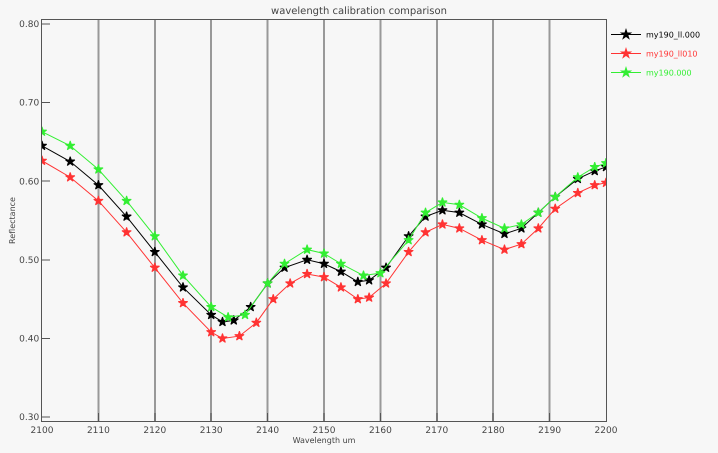 The height and width of the screenshot is (453, 718). Describe the element at coordinates (324, 440) in the screenshot. I see `x-axis-title: Wavelength um` at that location.